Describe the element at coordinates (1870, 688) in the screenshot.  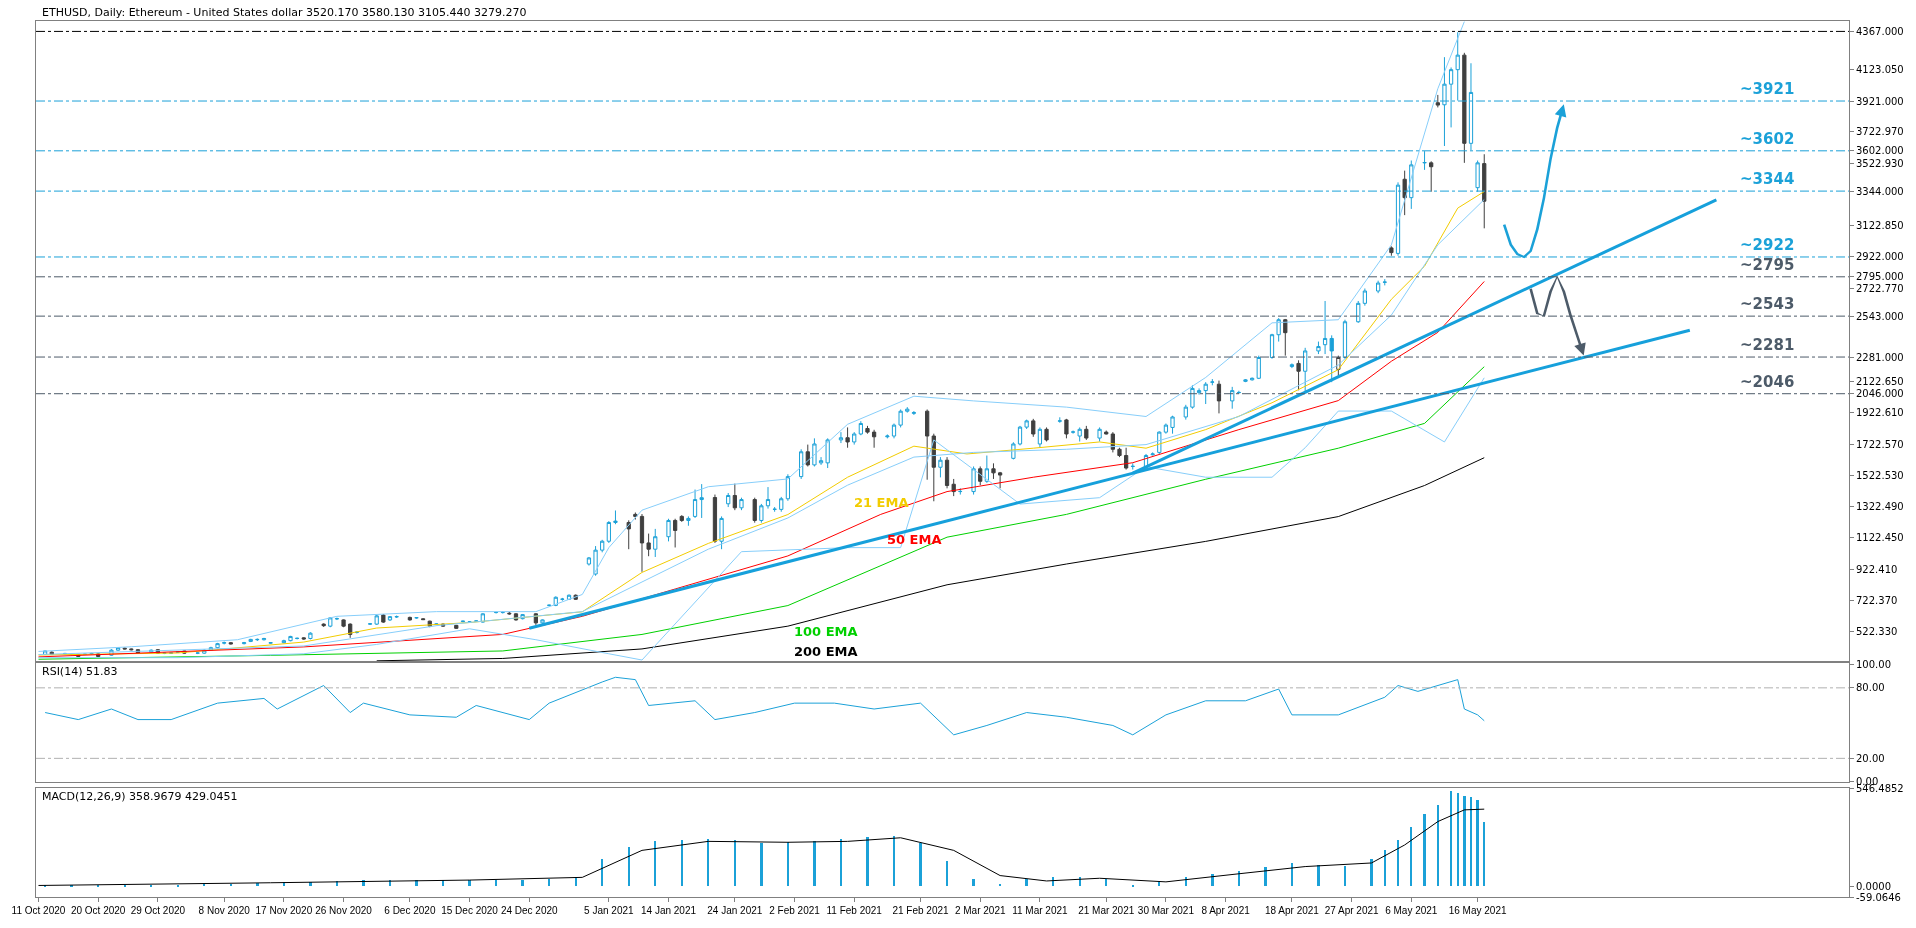
I see `y-tick-label: 80.00` at that location.